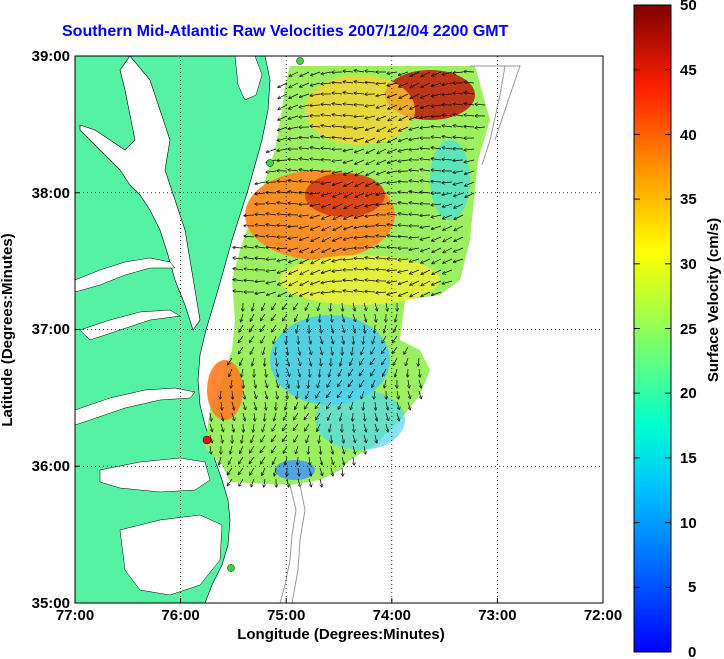 The height and width of the screenshot is (659, 724). Describe the element at coordinates (392, 615) in the screenshot. I see `x-tick-label: 74:00` at that location.